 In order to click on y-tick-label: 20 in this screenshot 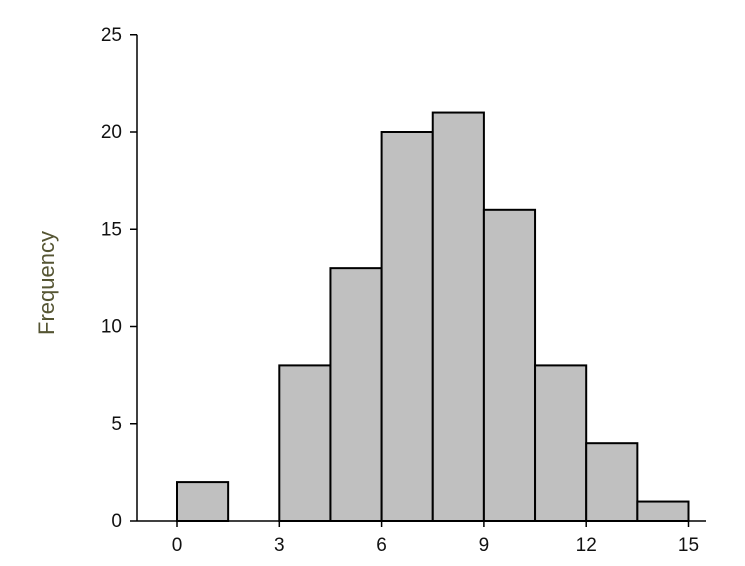, I will do `click(111, 132)`.